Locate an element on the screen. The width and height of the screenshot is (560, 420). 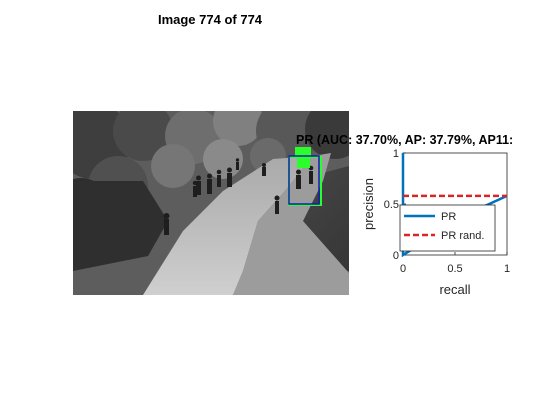
legend: PR PR rand. is located at coordinates (447, 228).